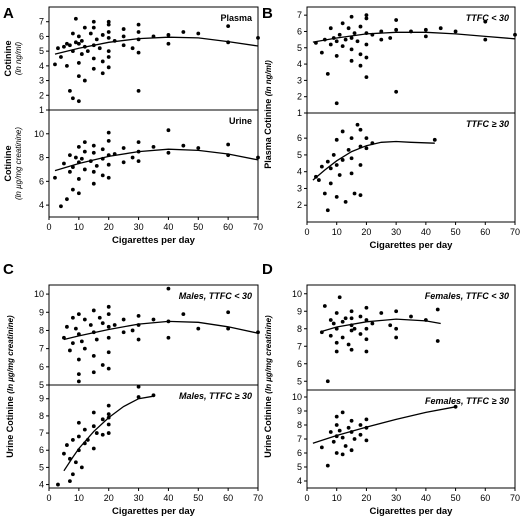  I want to click on x-tick-label: 70, so click(515, 498).